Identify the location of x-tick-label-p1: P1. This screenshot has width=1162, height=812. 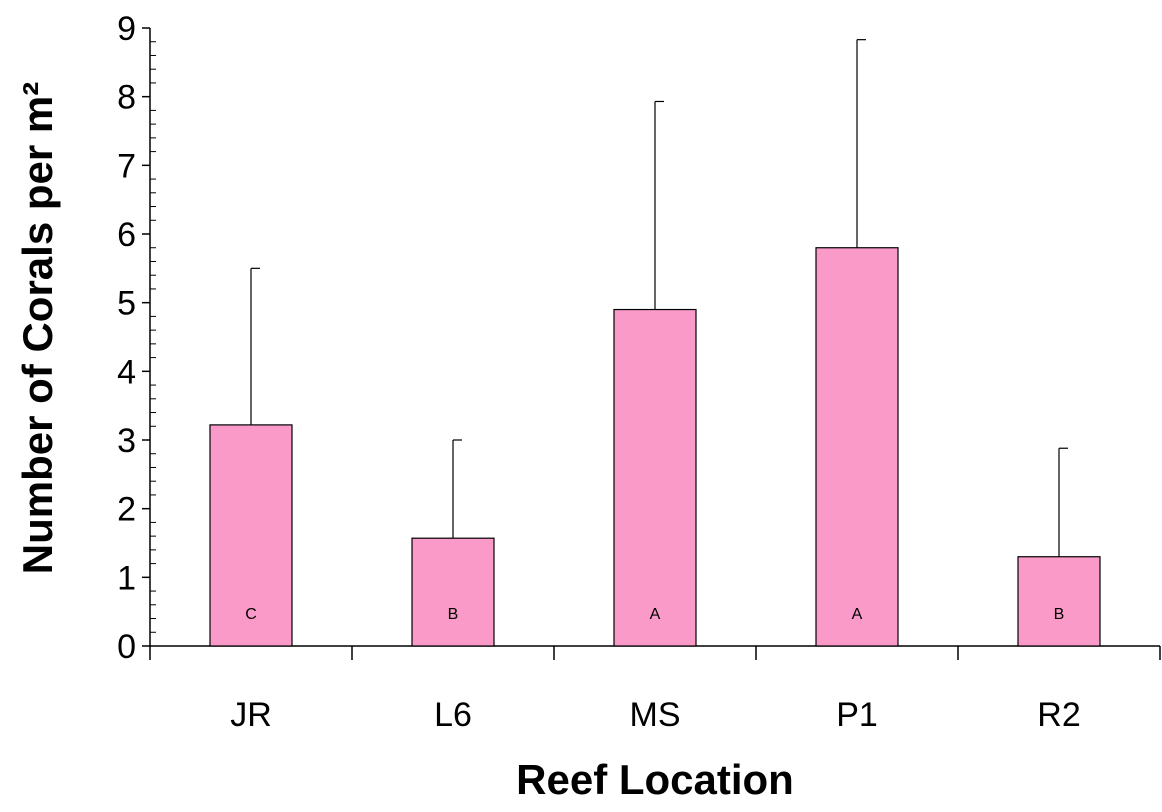
(857, 715).